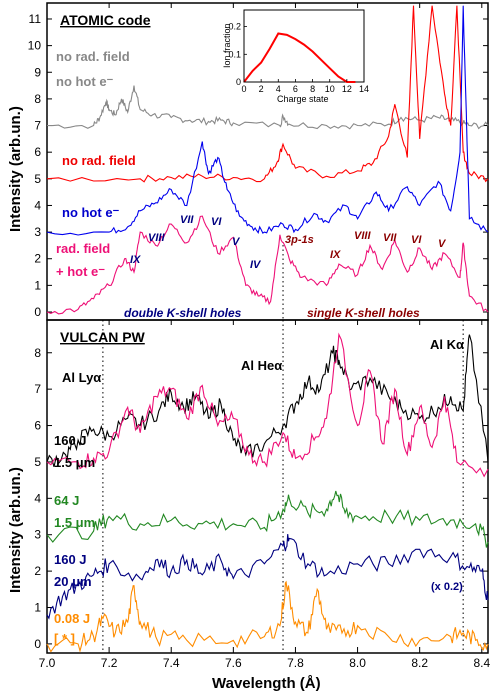  What do you see at coordinates (70, 559) in the screenshot?
I see `series-label-energy-3: 160 J` at bounding box center [70, 559].